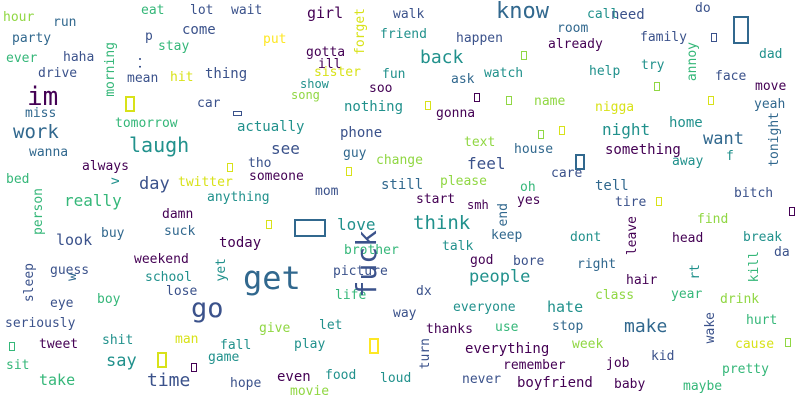 The width and height of the screenshot is (800, 400). I want to click on word: end, so click(503, 215).